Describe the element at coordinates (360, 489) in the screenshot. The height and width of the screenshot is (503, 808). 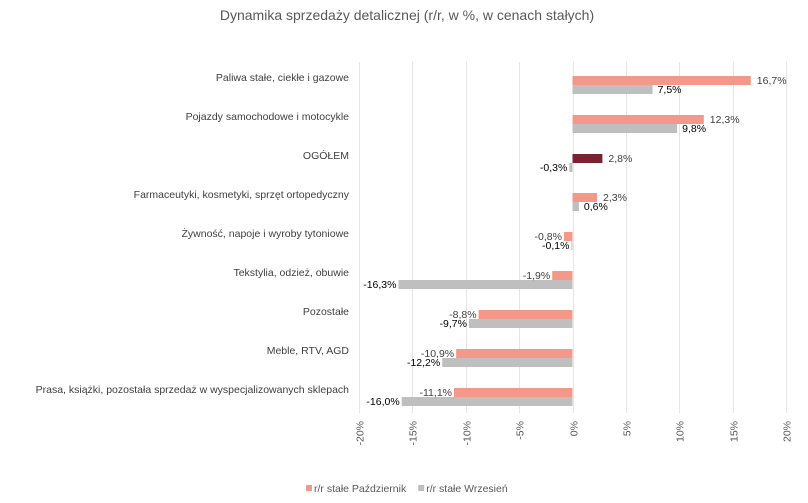
I see `legend-label: r/r stałe Październik` at that location.